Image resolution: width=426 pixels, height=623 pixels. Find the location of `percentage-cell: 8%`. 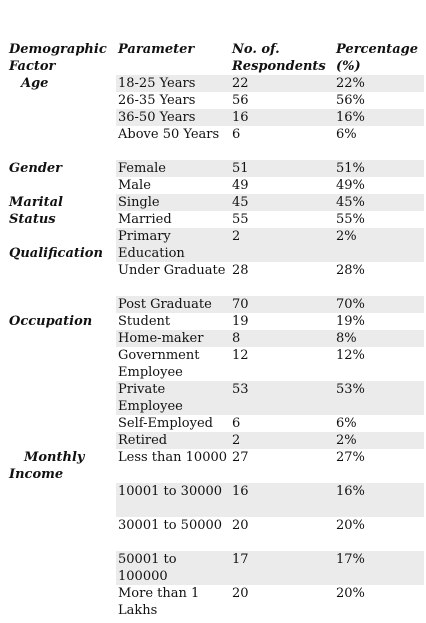

percentage-cell: 8% is located at coordinates (346, 338).